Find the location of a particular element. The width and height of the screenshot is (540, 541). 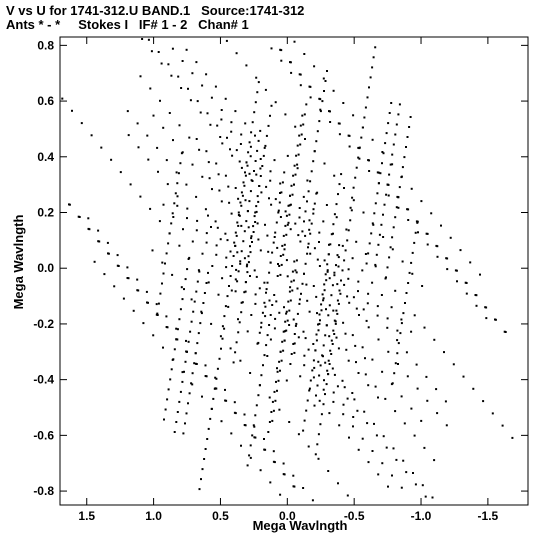

y-tick-label: 0.0 is located at coordinates (45, 268).